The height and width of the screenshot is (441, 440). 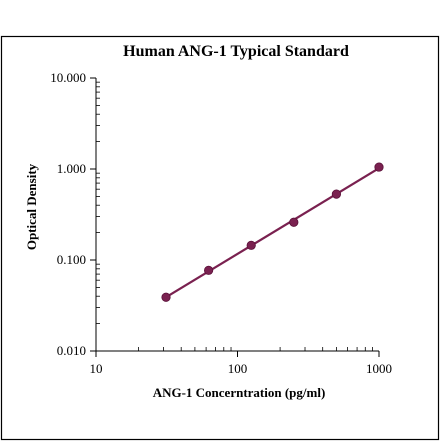 What do you see at coordinates (71, 259) in the screenshot?
I see `y-tick-label: 0.100` at bounding box center [71, 259].